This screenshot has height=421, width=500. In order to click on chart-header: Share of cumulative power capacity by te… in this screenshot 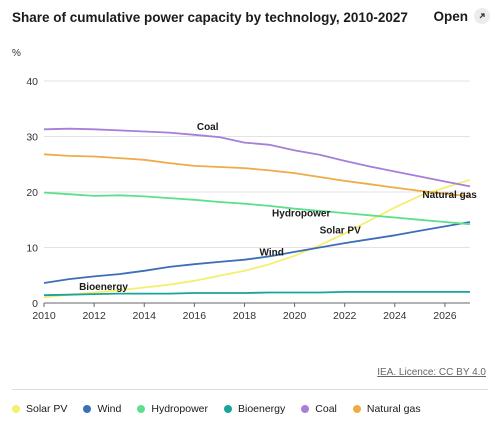, I will do `click(251, 19)`.